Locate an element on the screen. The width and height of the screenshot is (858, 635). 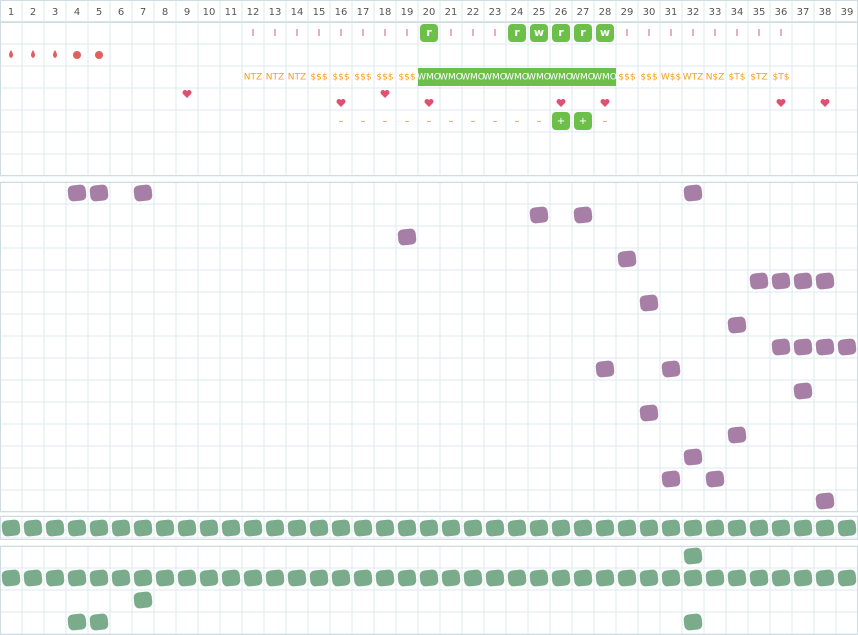
column-number: 24 is located at coordinates (517, 12).